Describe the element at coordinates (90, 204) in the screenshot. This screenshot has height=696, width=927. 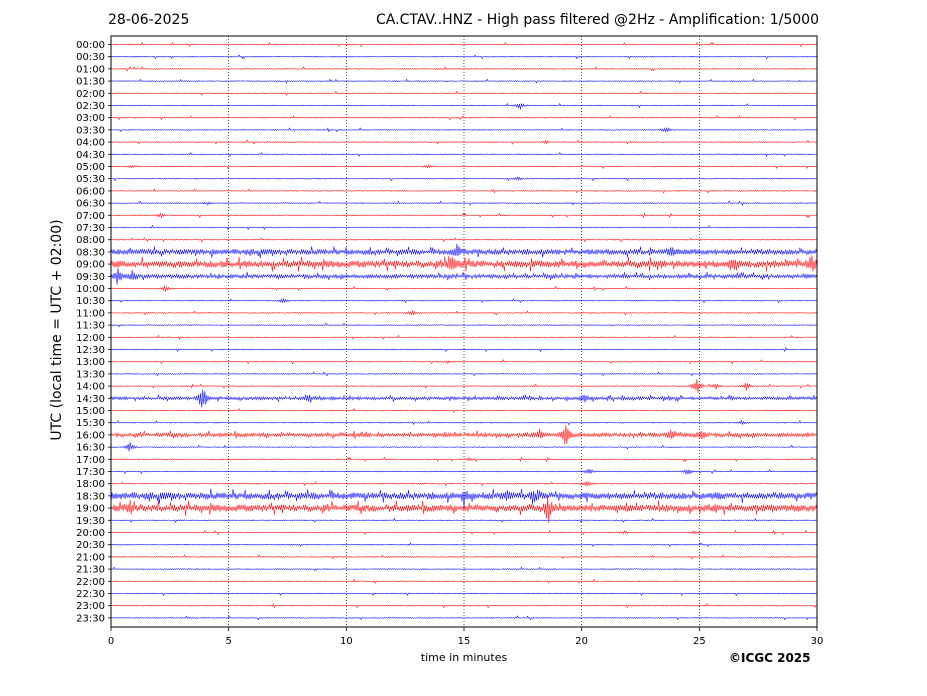
I see `y-tick-label: 06:30` at that location.